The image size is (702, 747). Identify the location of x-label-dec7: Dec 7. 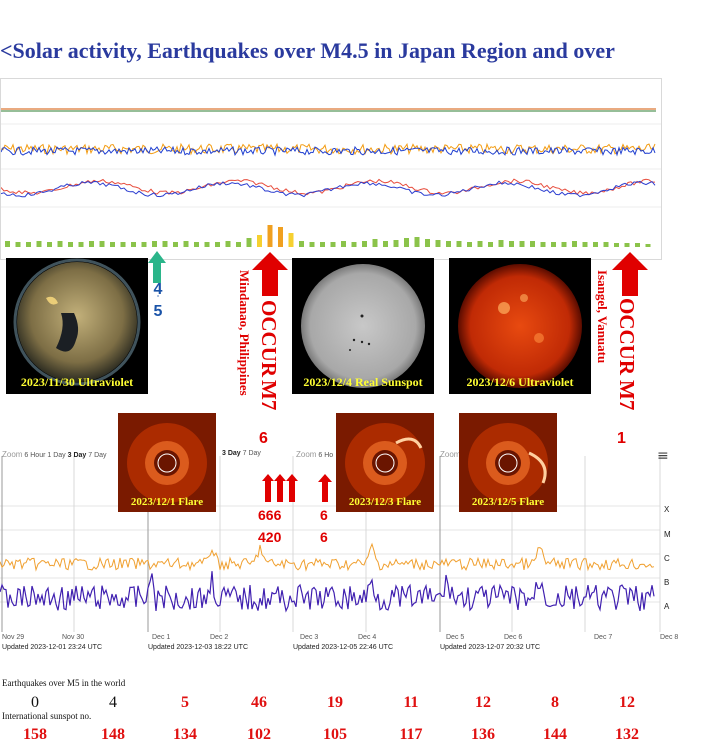
(603, 637).